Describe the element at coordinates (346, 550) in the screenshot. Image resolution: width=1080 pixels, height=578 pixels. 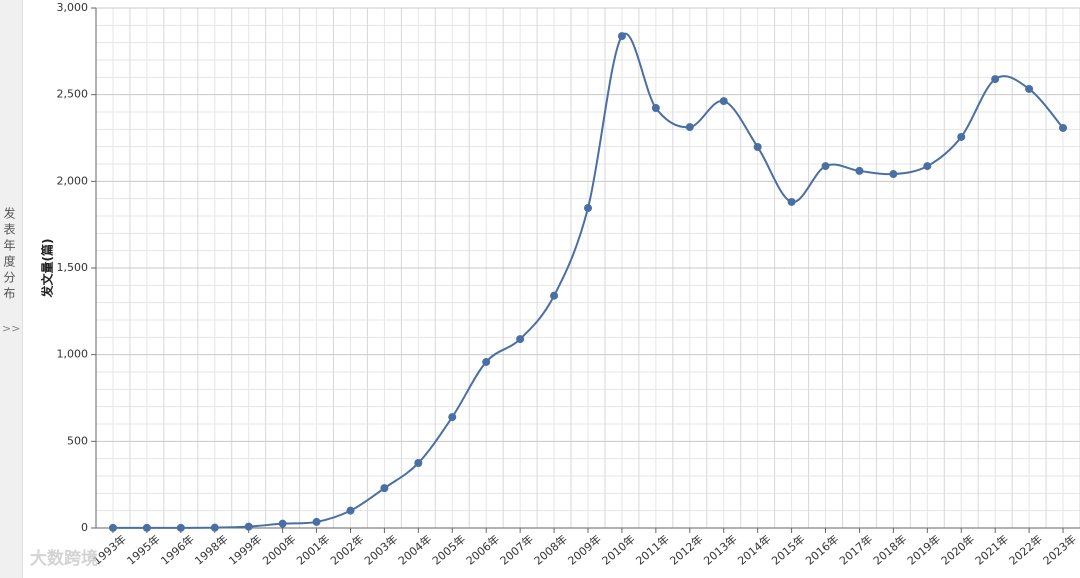
I see `x-tick-label: 2002年` at that location.